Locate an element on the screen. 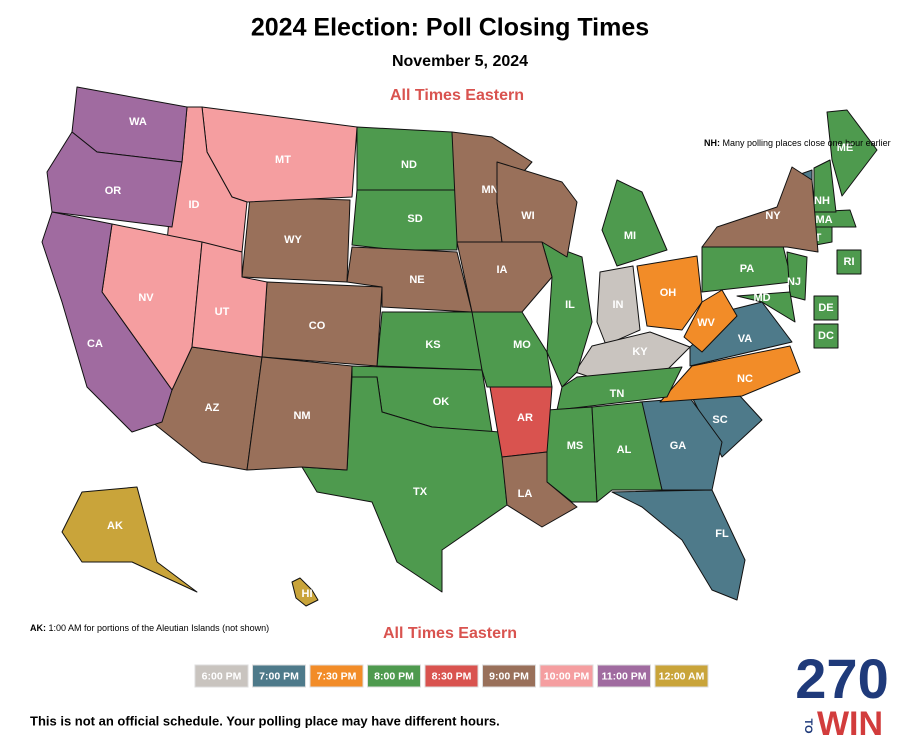 This screenshot has height=750, width=900. state-label: KY is located at coordinates (640, 352).